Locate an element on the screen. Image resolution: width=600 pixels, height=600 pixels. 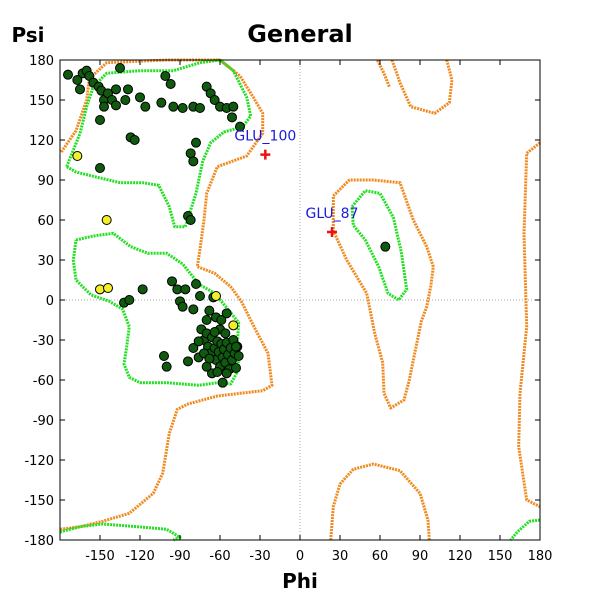
chart-title: General is located at coordinates (300, 34).